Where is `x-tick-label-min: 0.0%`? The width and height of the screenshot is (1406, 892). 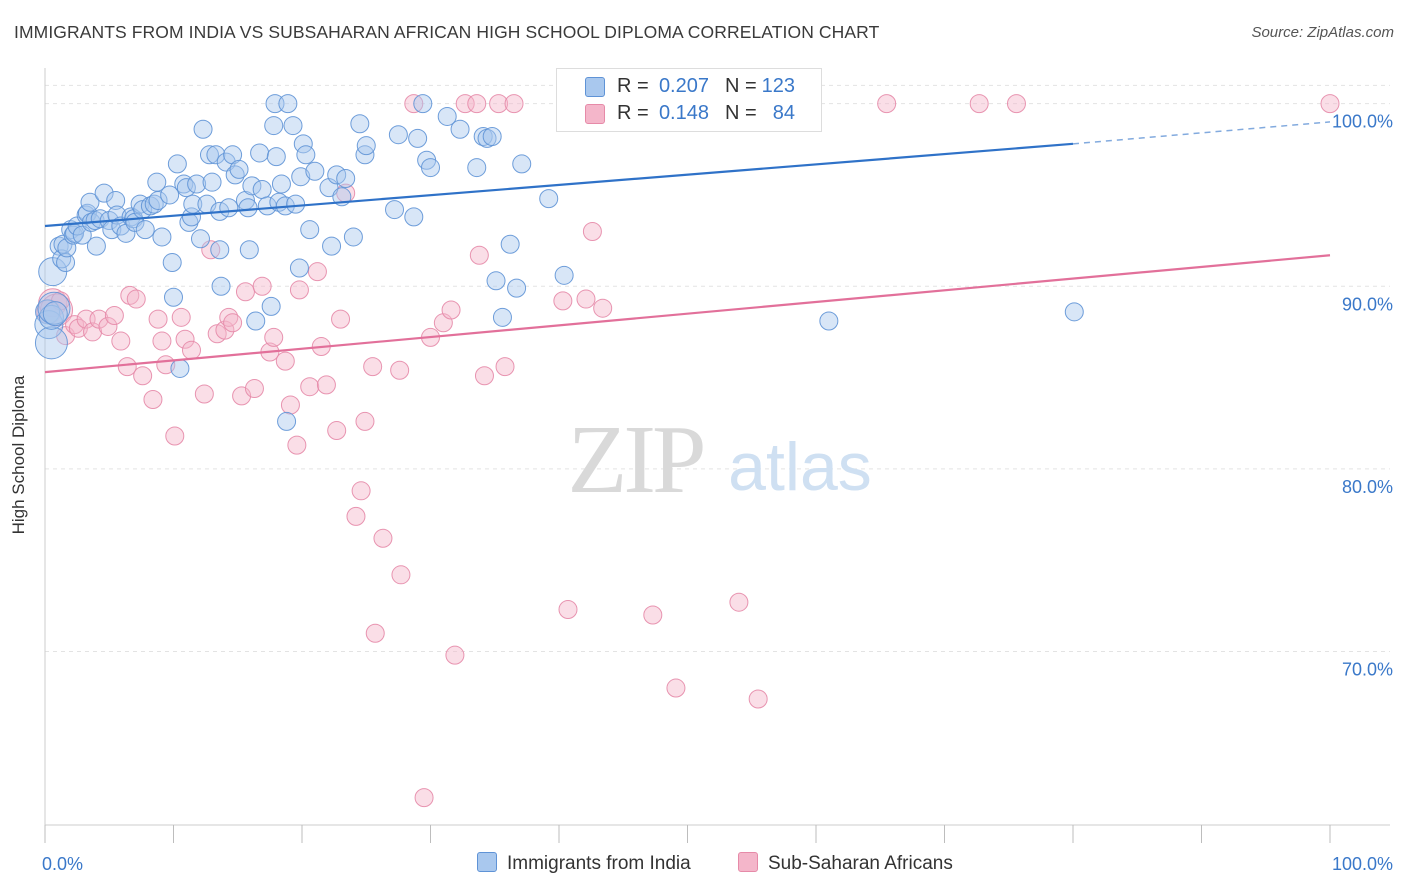
x-tick-label-min: 0.0% is located at coordinates (62, 864).